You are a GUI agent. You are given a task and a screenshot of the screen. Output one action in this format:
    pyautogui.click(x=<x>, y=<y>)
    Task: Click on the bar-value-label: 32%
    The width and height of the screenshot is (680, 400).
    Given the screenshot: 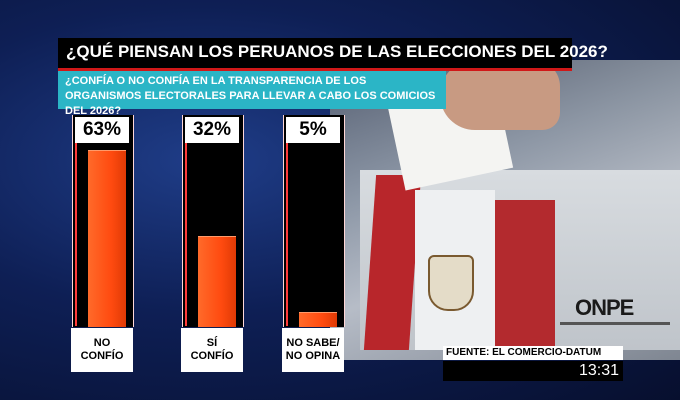 What is the action you would take?
    pyautogui.click(x=212, y=130)
    